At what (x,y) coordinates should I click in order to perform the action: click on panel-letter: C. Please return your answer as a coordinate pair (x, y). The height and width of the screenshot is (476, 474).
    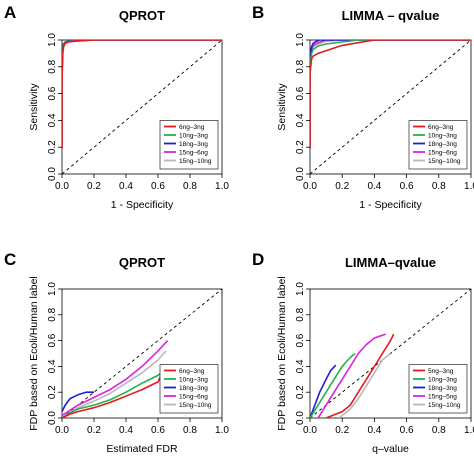
    Looking at the image, I should click on (10, 259).